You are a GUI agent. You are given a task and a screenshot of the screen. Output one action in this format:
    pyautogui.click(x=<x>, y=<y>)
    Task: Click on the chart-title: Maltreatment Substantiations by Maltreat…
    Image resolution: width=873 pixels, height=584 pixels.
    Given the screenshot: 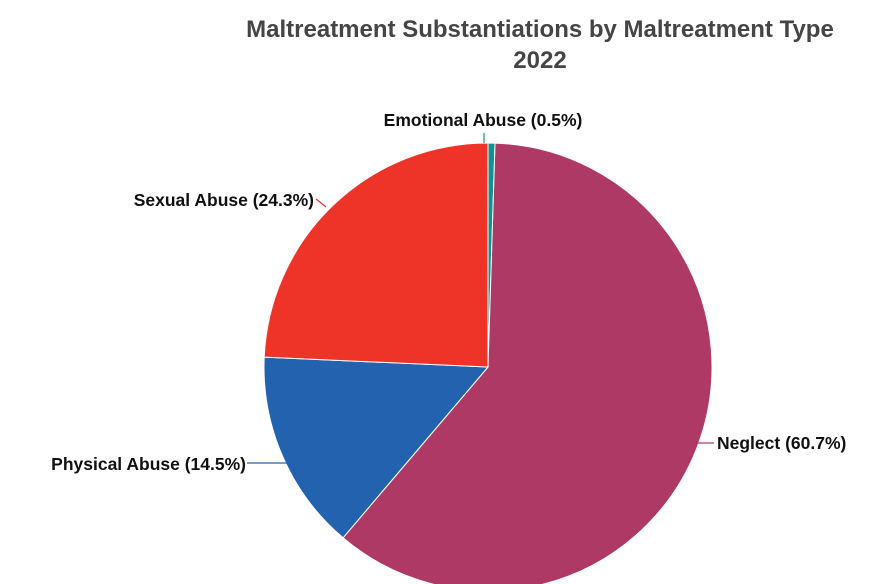 What is the action you would take?
    pyautogui.click(x=540, y=29)
    